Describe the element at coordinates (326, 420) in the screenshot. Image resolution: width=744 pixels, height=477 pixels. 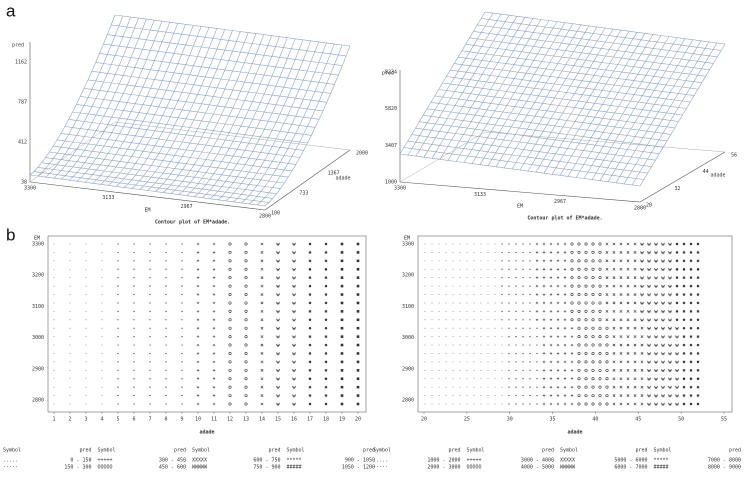
I see `x-tick-label: 18` at that location.